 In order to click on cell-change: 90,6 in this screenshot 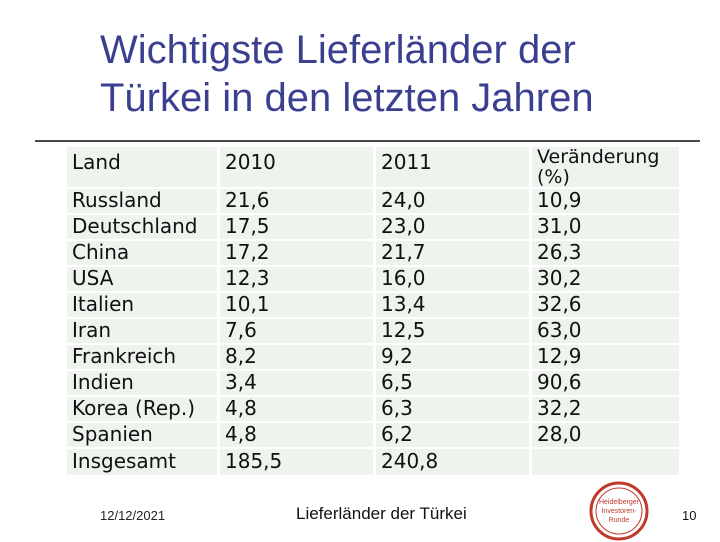, I will do `click(605, 383)`.